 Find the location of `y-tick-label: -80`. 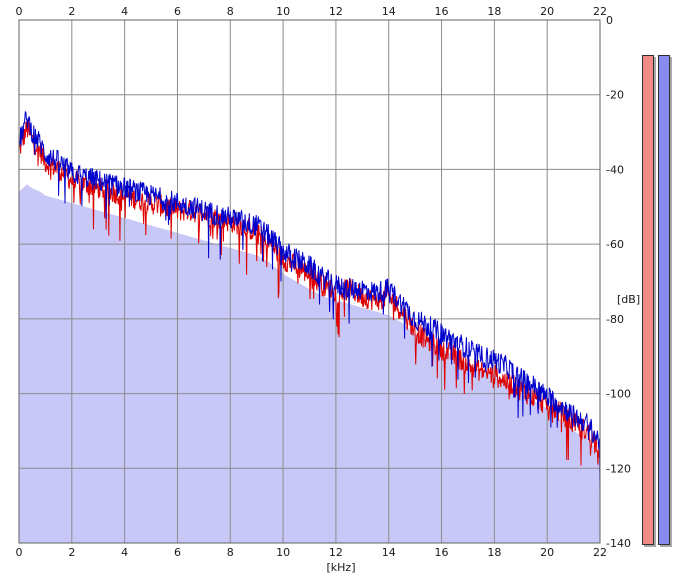

y-tick-label: -80 is located at coordinates (615, 319).